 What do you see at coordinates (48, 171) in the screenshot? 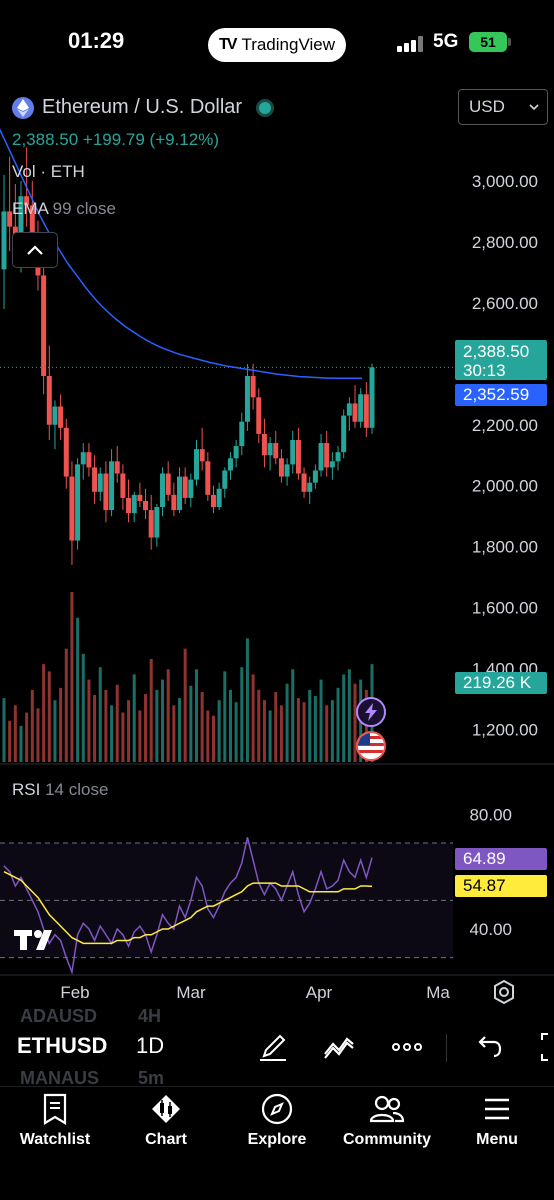
I see `legend-volume: Vol · ETH` at bounding box center [48, 171].